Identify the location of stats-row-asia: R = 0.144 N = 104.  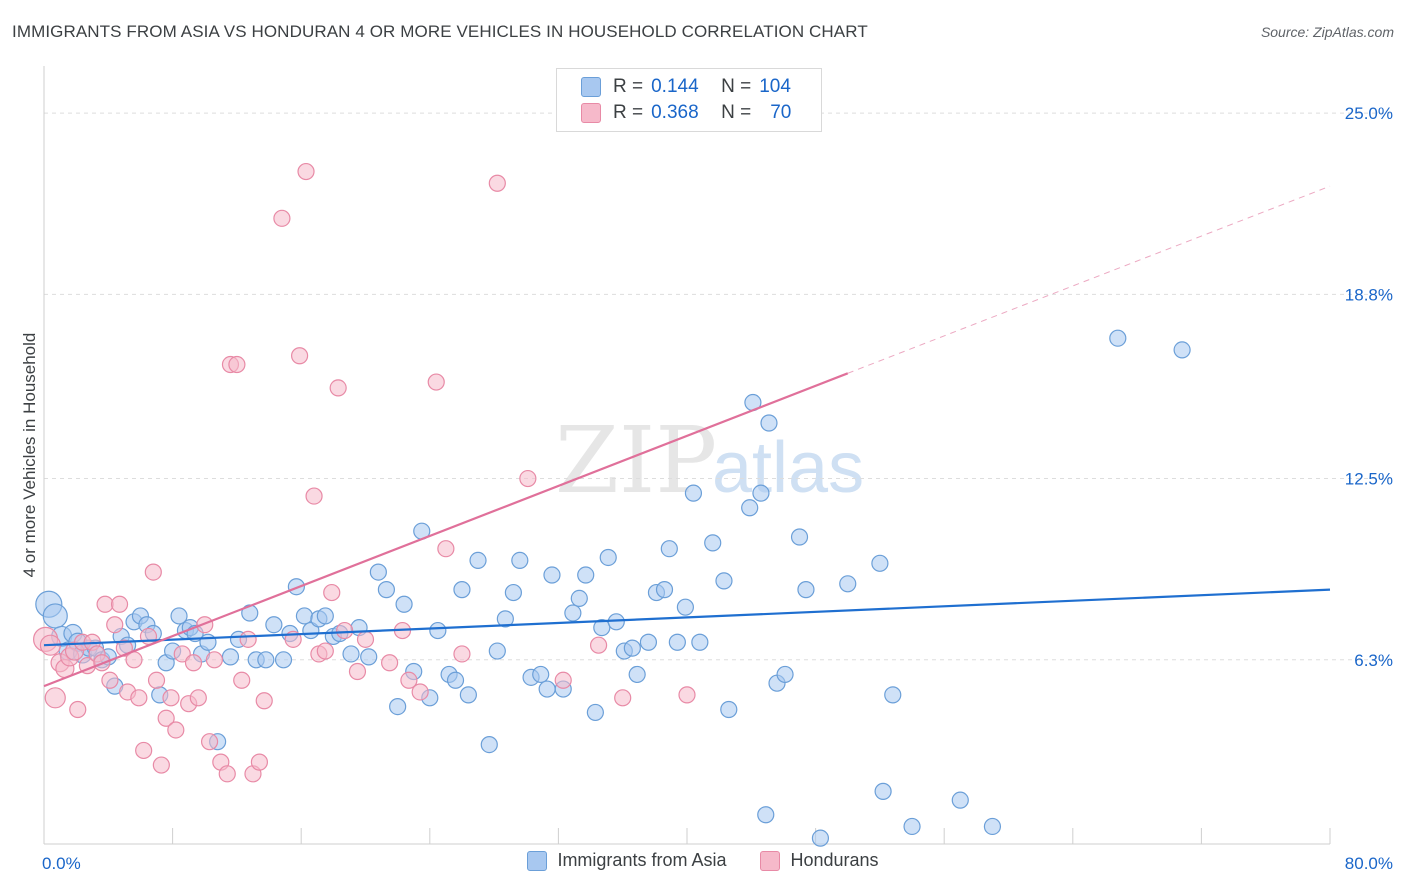
(686, 87).